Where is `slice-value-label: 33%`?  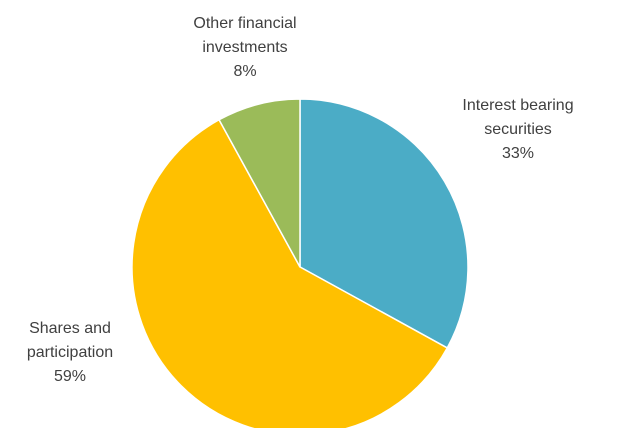 slice-value-label: 33% is located at coordinates (518, 153).